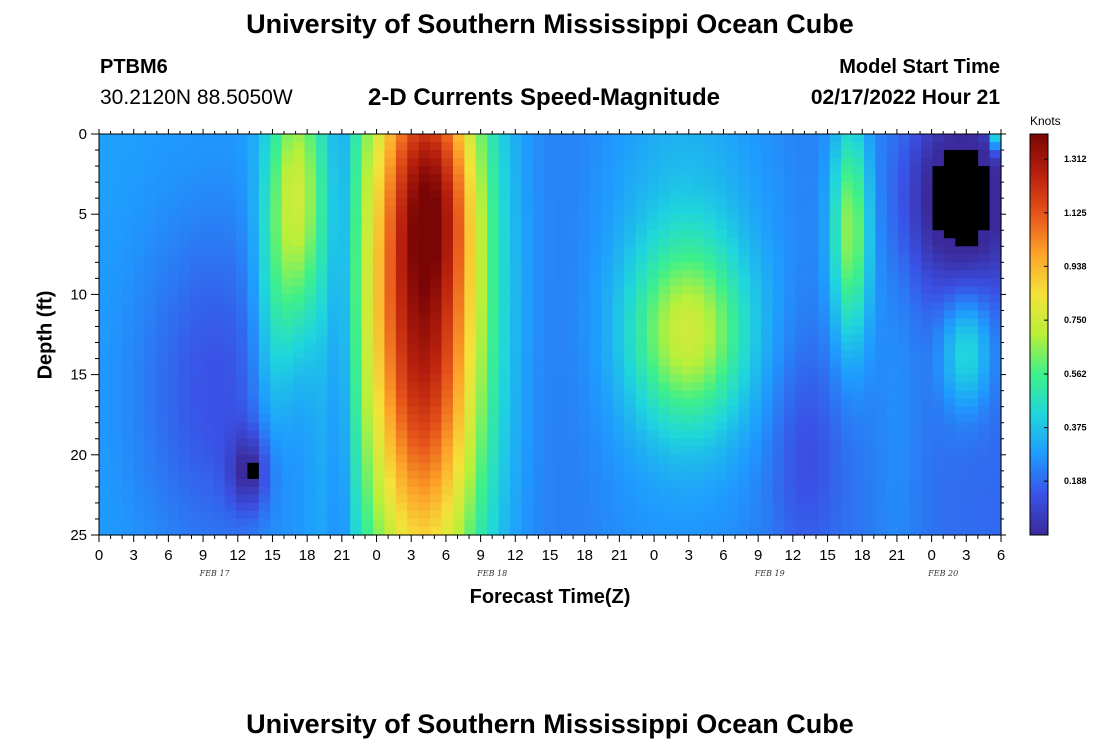 This screenshot has height=750, width=1100. What do you see at coordinates (1075, 428) in the screenshot?
I see `colorbar-tick-label: 0.375` at bounding box center [1075, 428].